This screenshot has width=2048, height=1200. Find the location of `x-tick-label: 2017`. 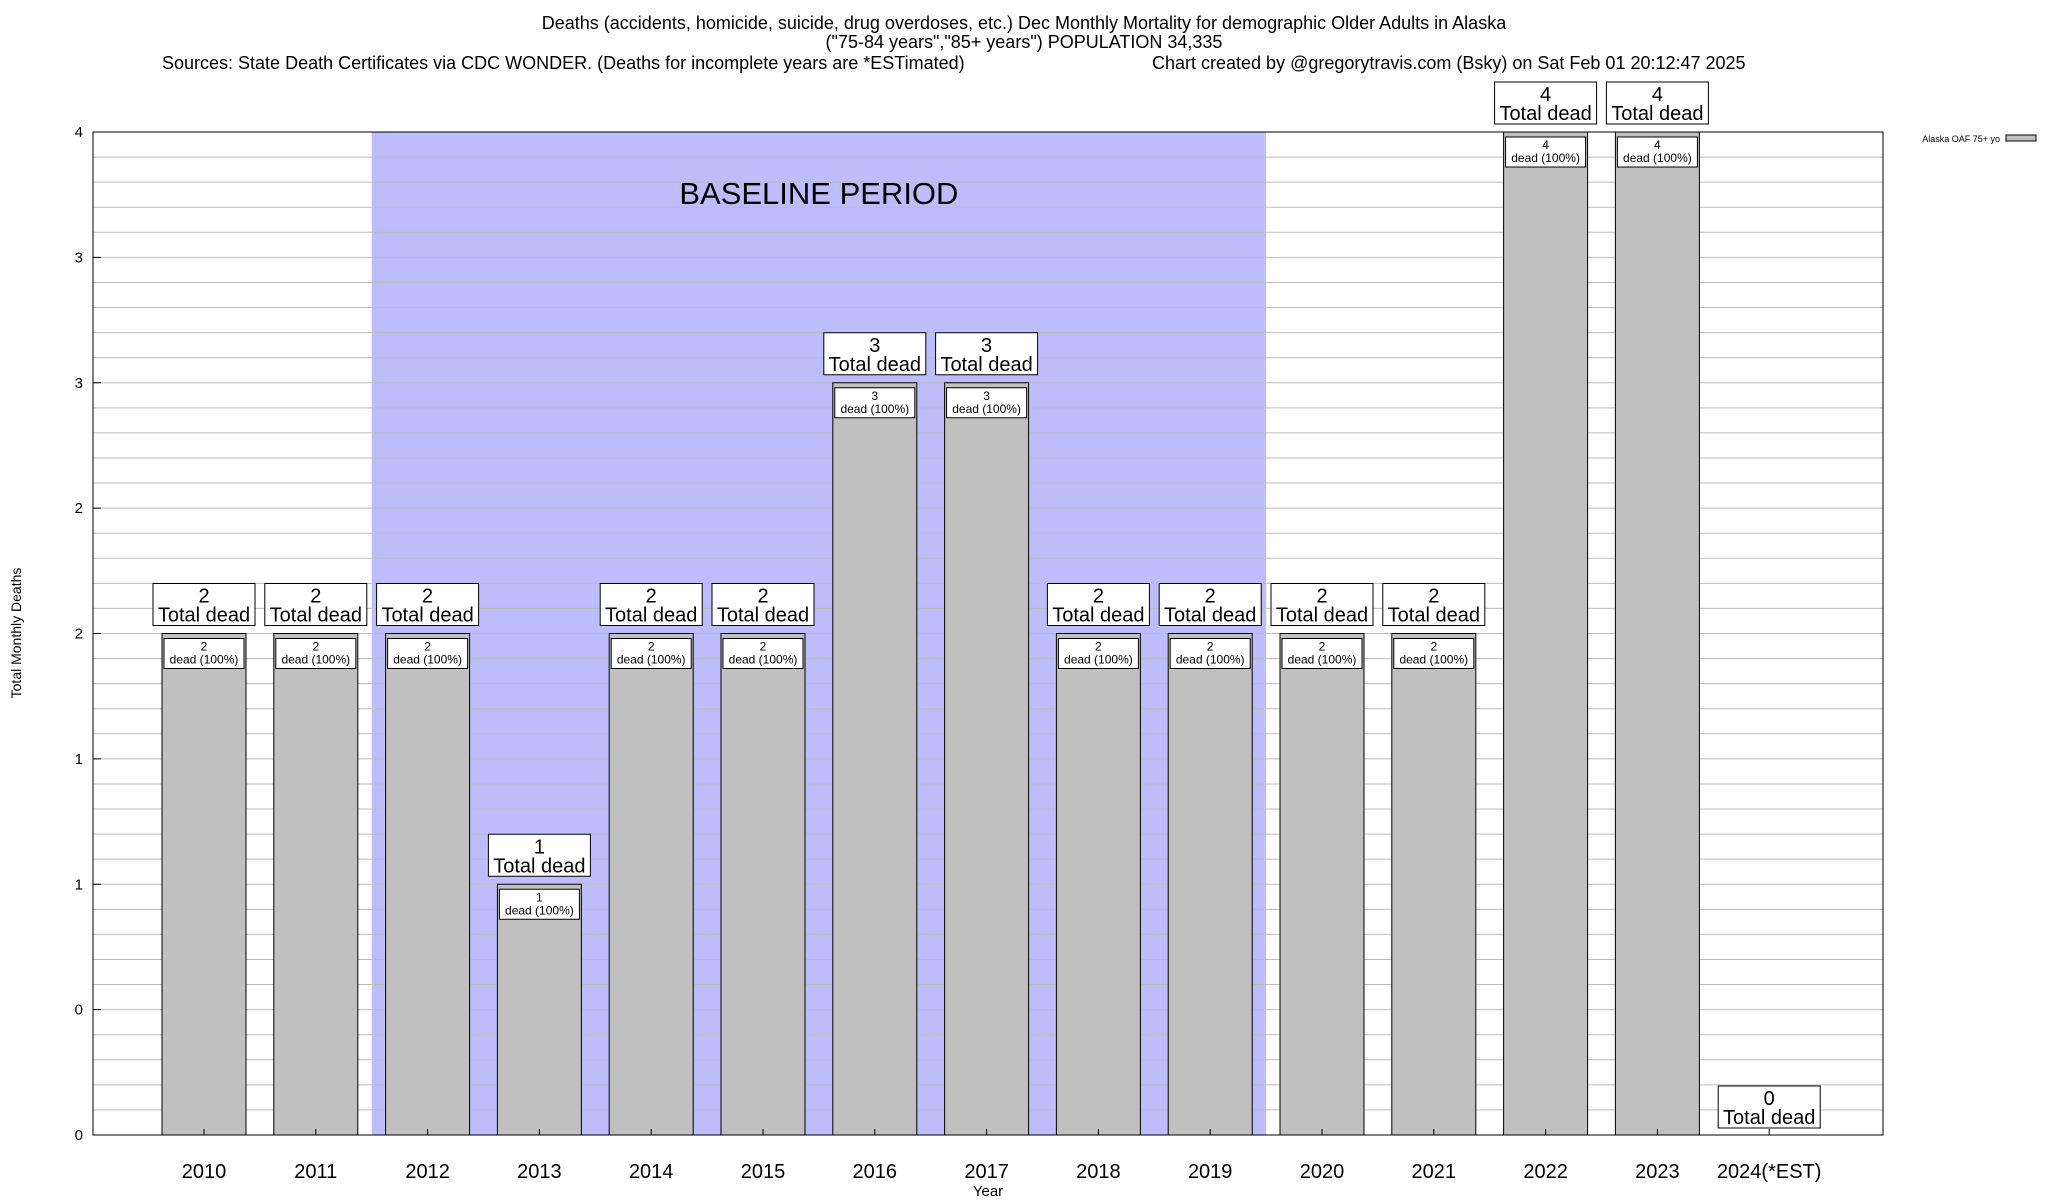

x-tick-label: 2017 is located at coordinates (986, 1172).